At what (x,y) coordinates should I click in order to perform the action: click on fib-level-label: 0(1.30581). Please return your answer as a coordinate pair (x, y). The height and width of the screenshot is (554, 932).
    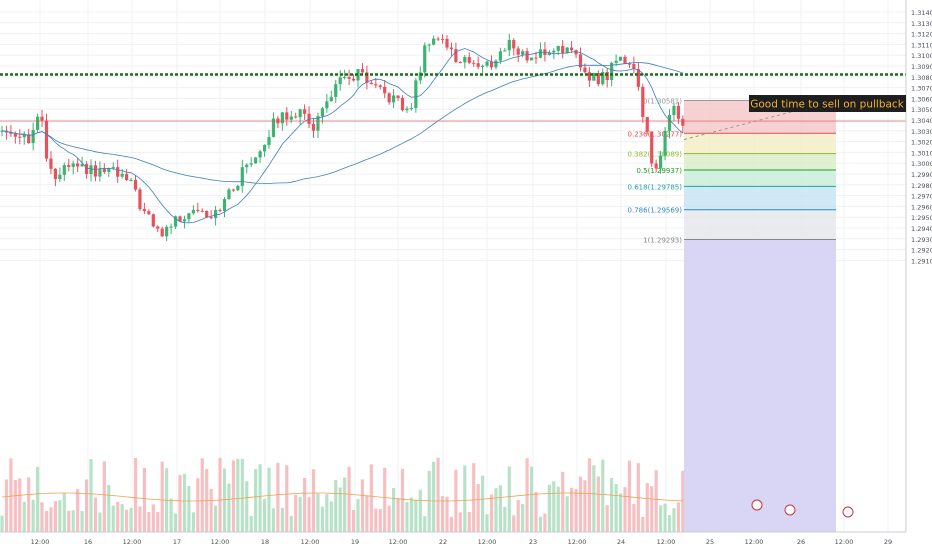
    Looking at the image, I should click on (662, 101).